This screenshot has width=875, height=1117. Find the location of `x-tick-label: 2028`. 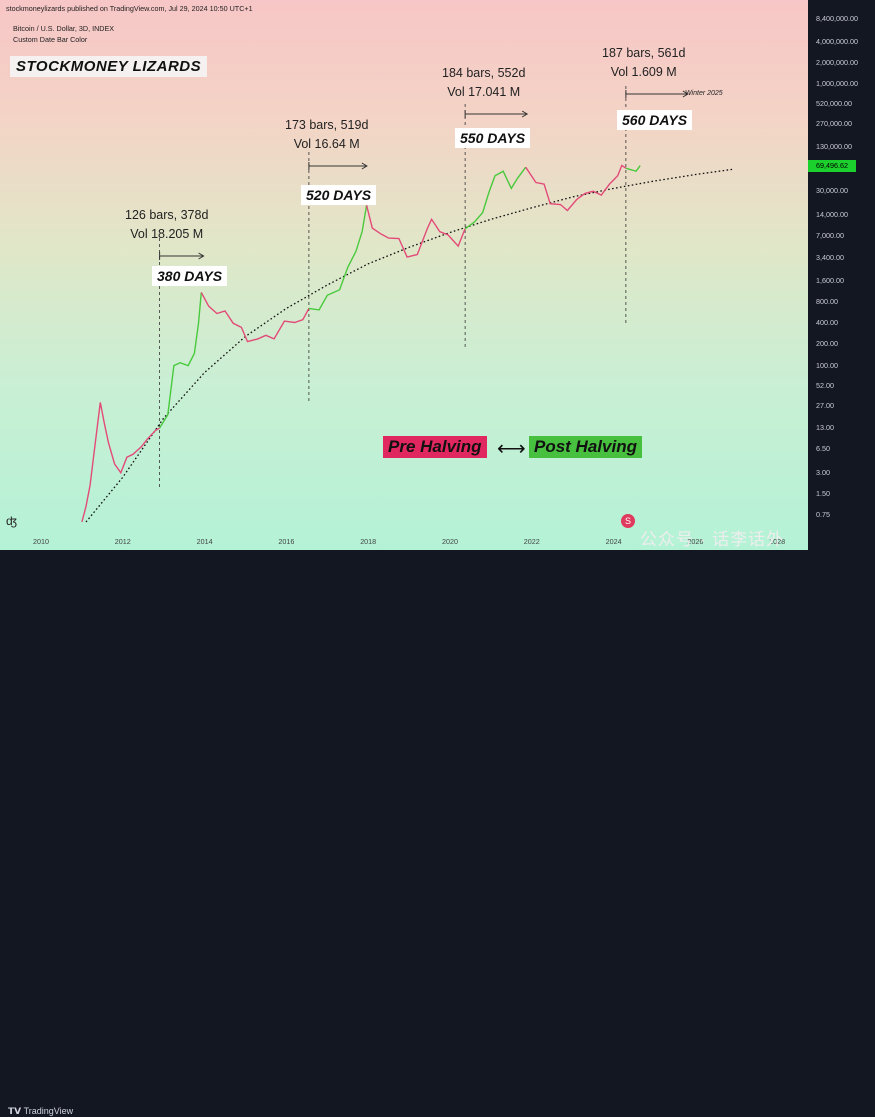

x-tick-label: 2028 is located at coordinates (777, 541).